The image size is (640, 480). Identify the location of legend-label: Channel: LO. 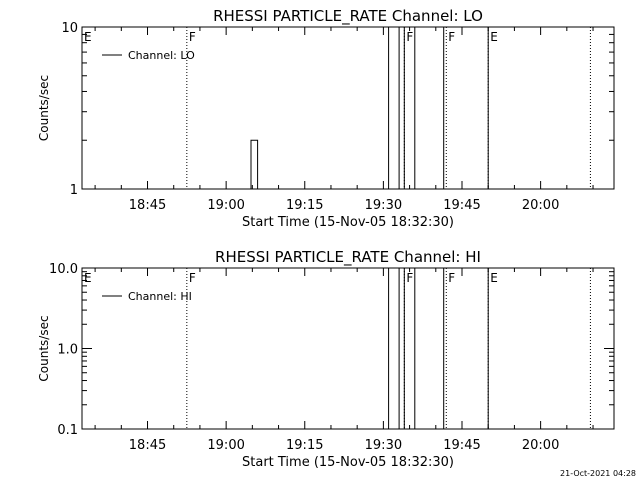
(161, 55).